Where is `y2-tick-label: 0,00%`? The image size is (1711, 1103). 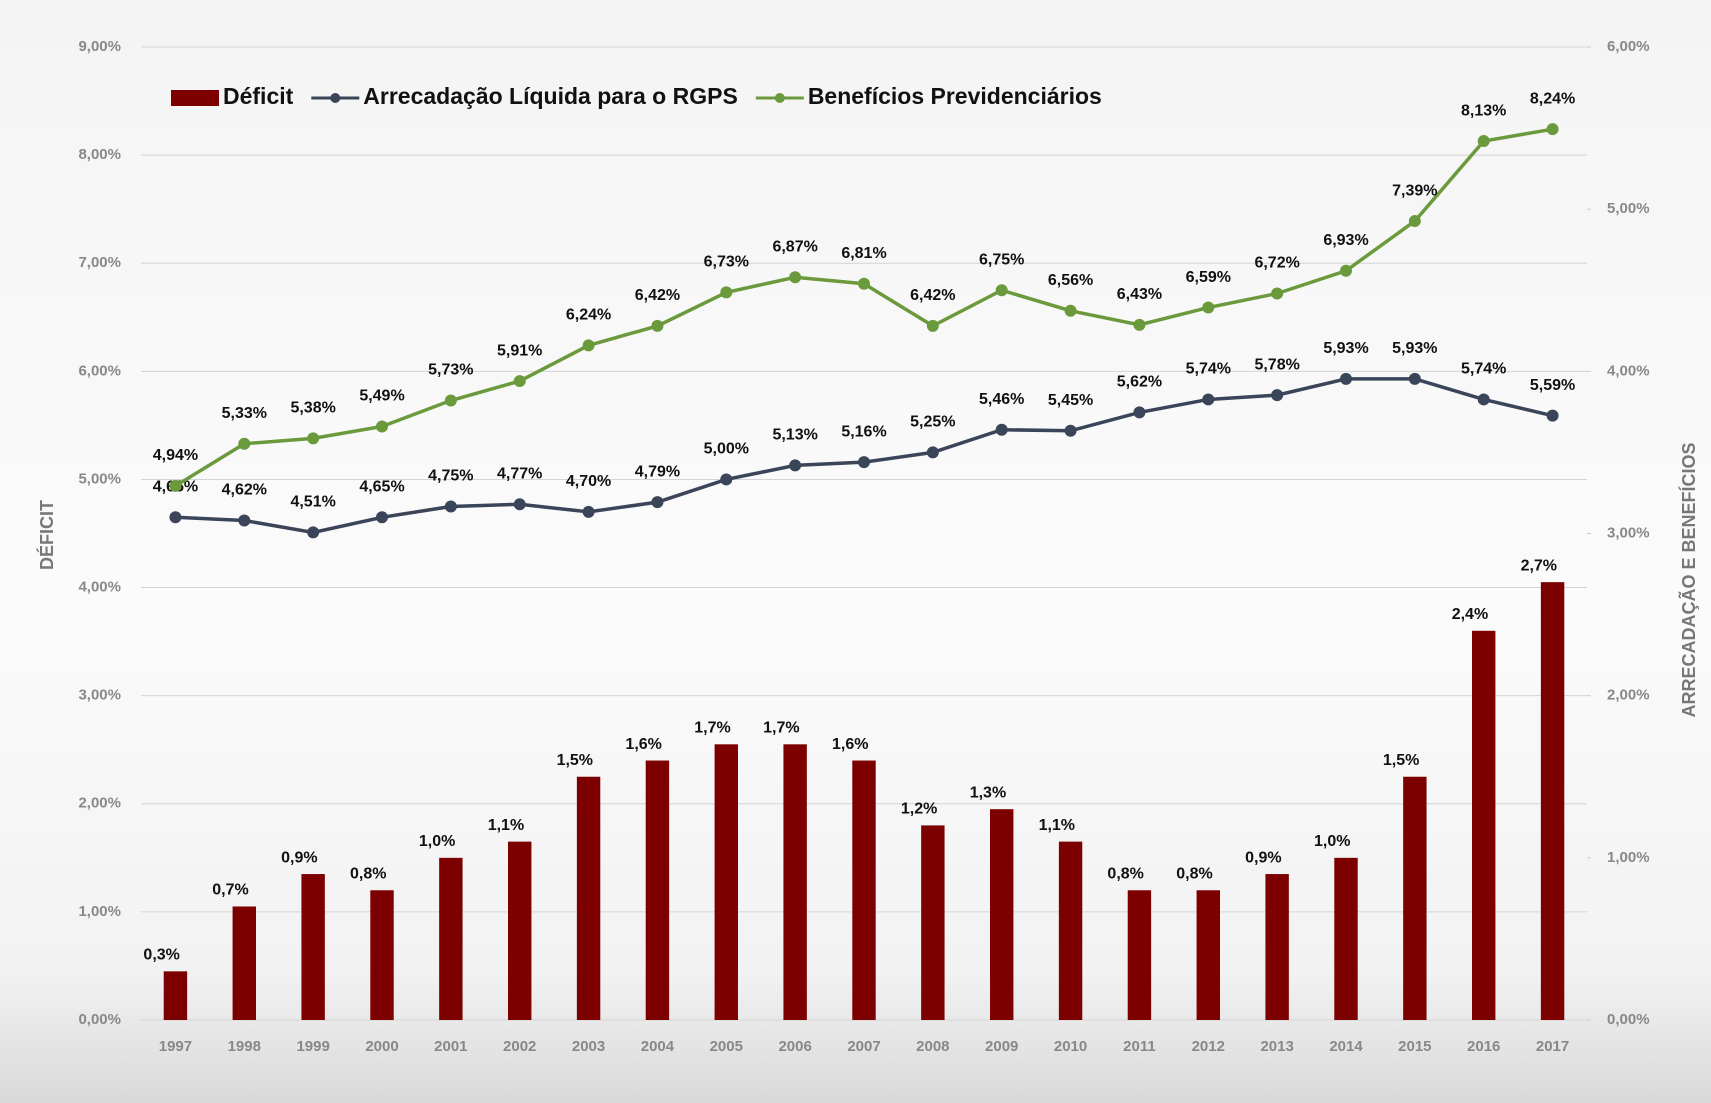 y2-tick-label: 0,00% is located at coordinates (1628, 1019).